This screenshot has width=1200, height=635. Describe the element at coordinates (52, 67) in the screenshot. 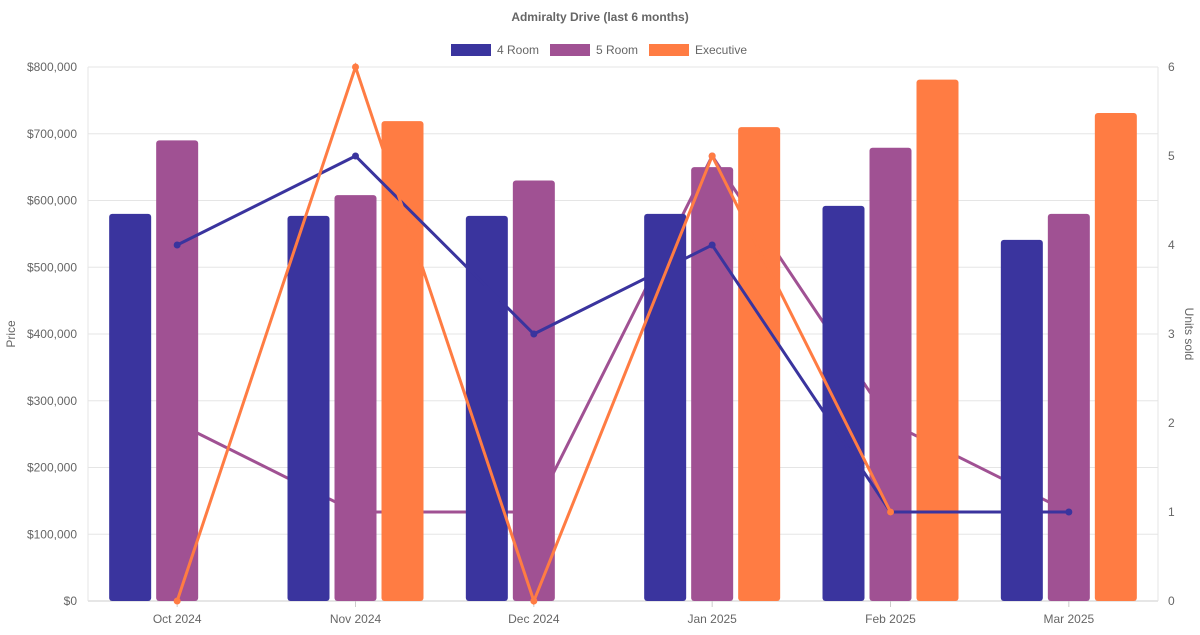

I see `y-tick-label: $800,000` at that location.